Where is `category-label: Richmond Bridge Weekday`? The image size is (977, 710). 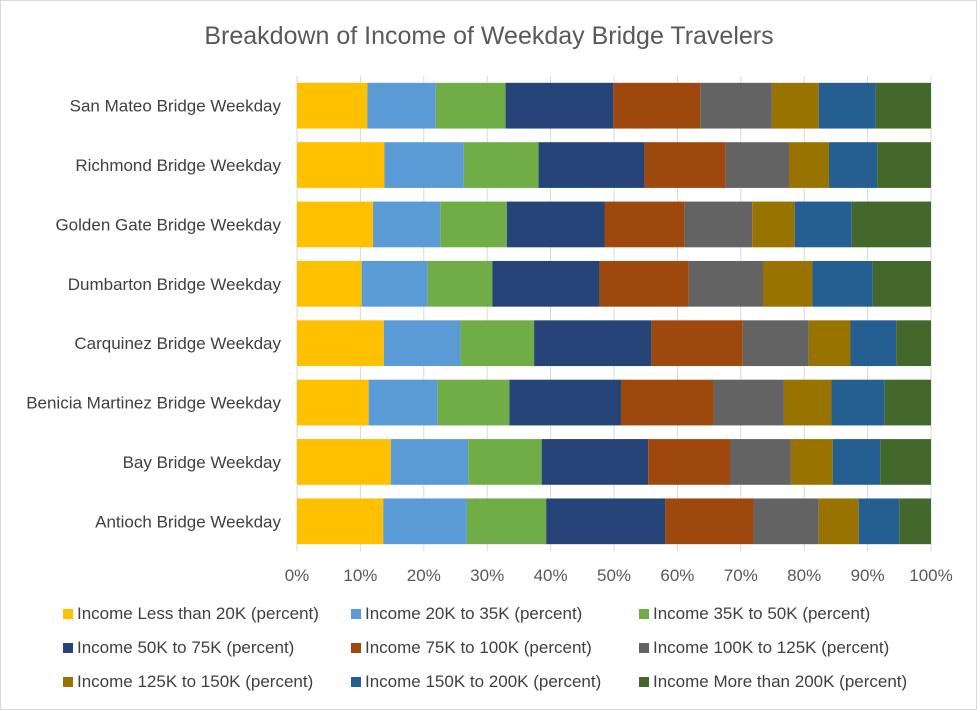
category-label: Richmond Bridge Weekday is located at coordinates (178, 165).